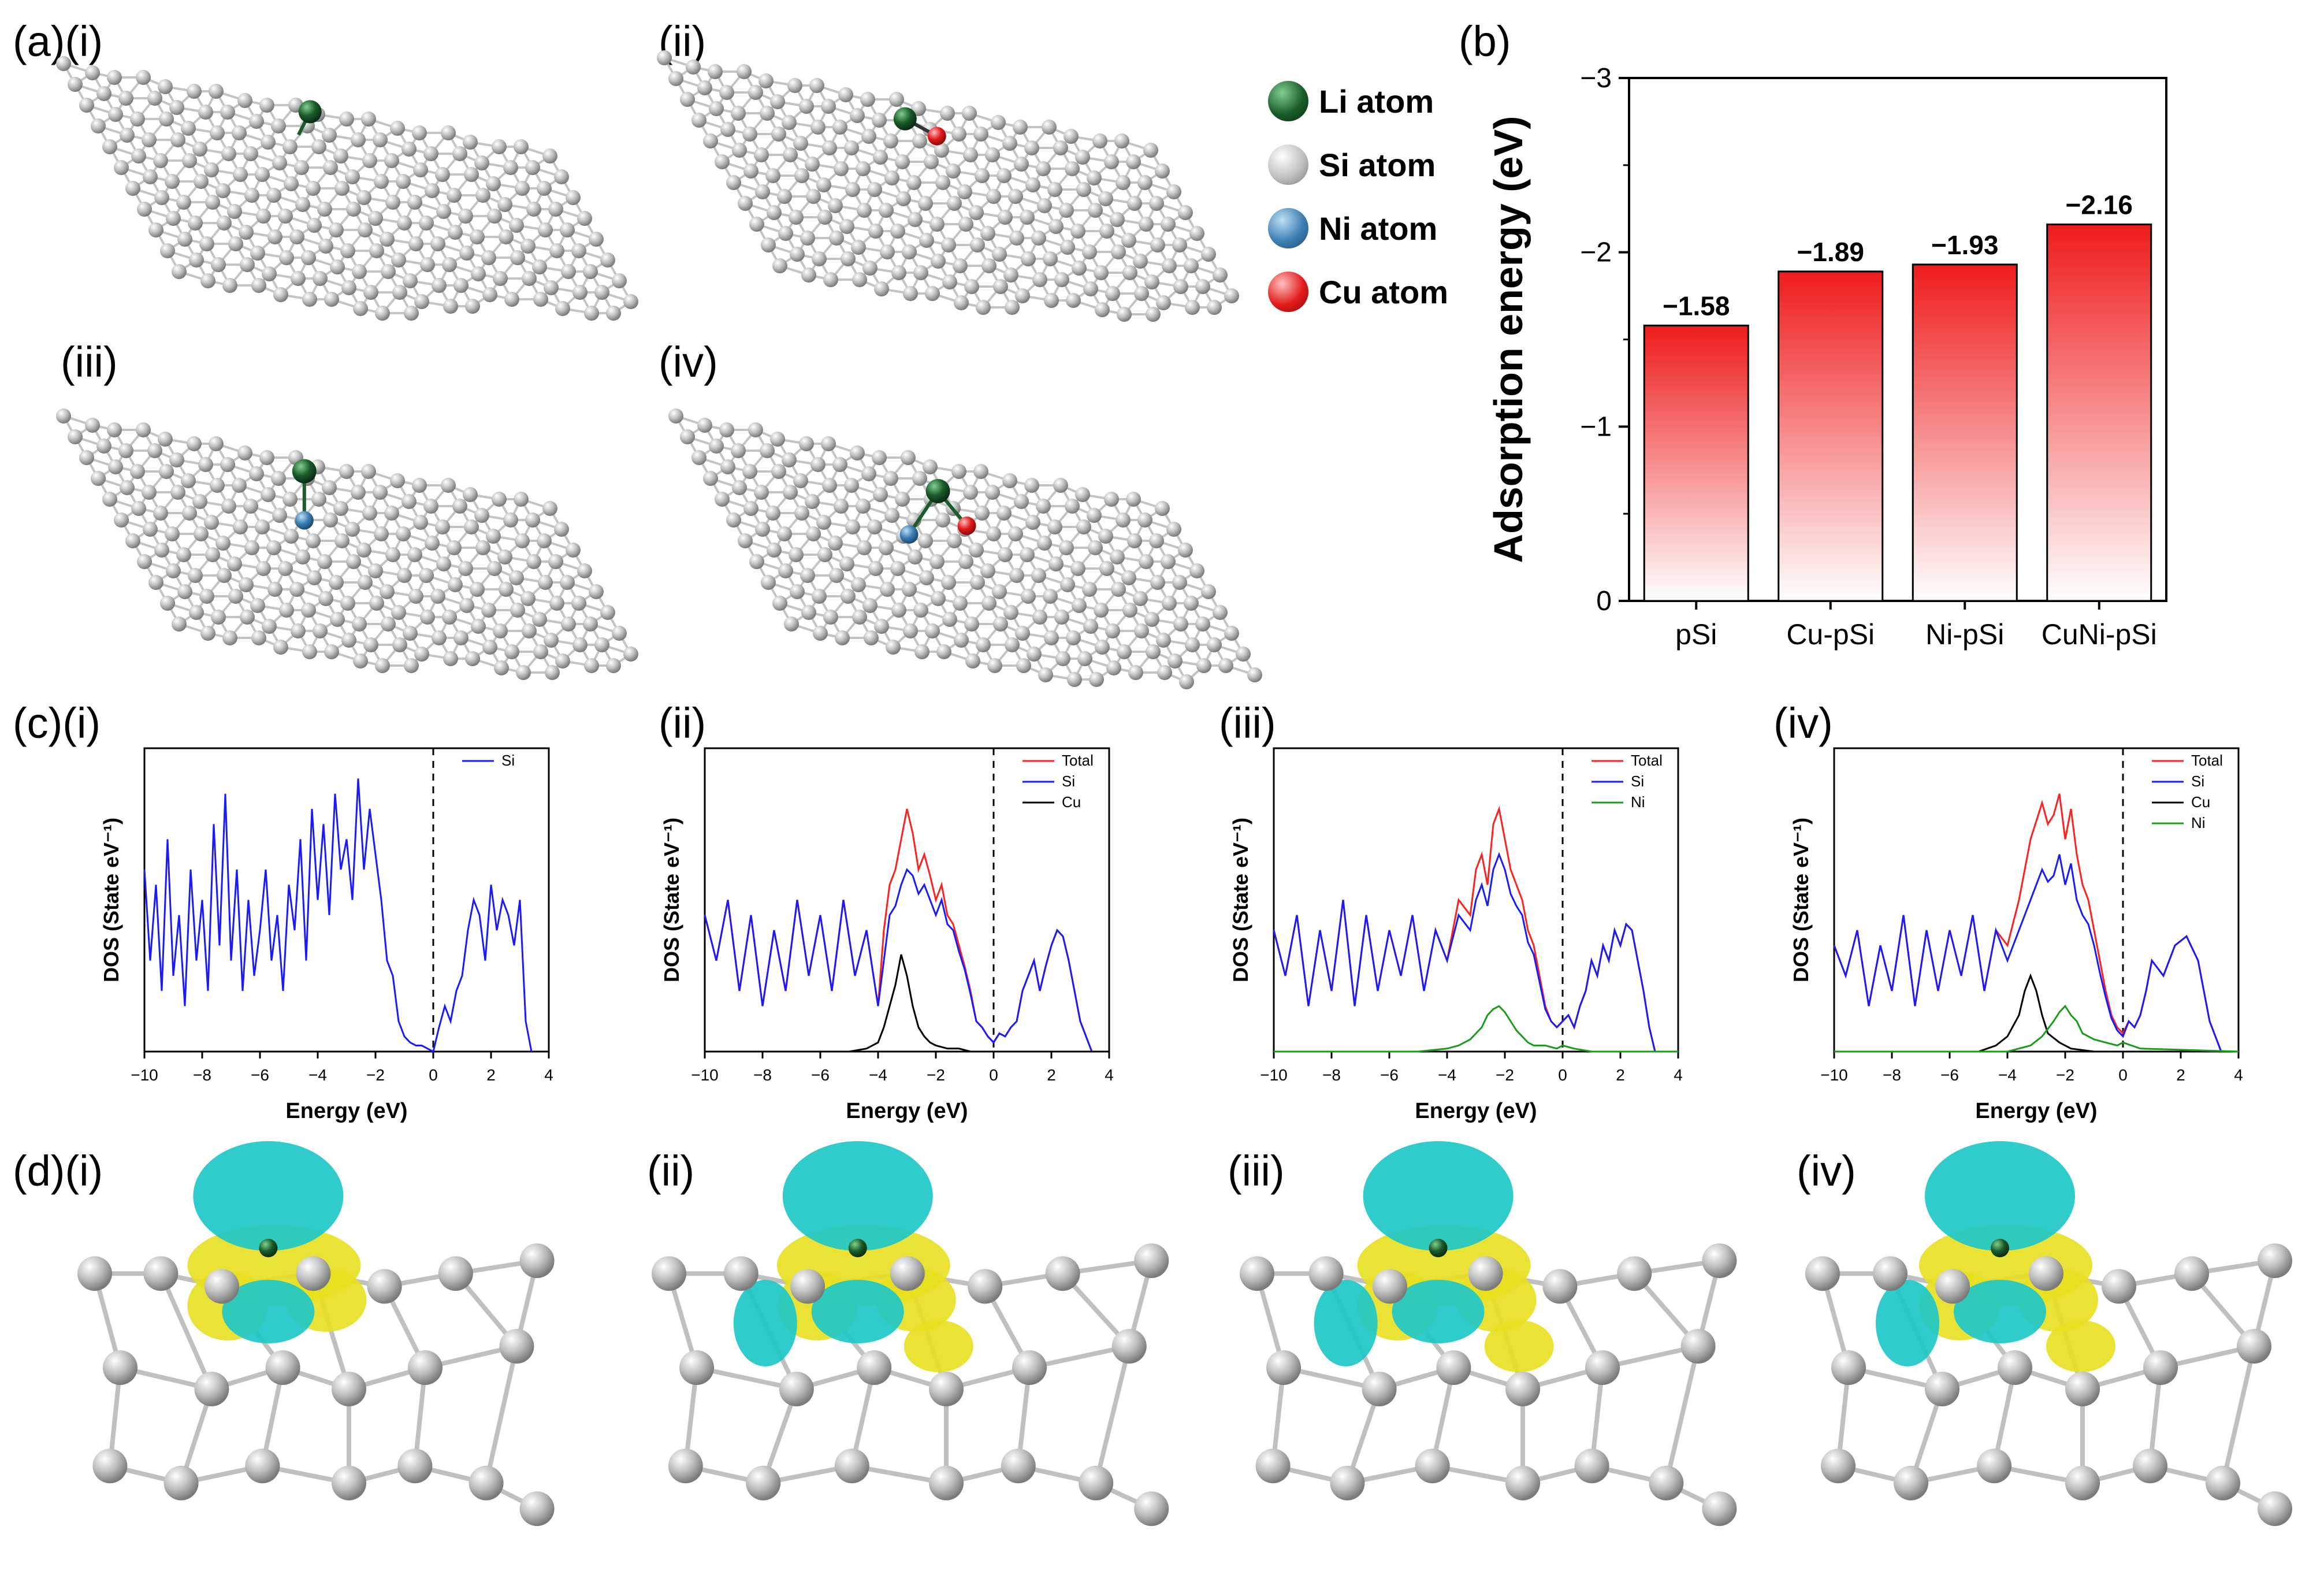 Image resolution: width=2324 pixels, height=1571 pixels. I want to click on lattice-structure-iv, so click(965, 548).